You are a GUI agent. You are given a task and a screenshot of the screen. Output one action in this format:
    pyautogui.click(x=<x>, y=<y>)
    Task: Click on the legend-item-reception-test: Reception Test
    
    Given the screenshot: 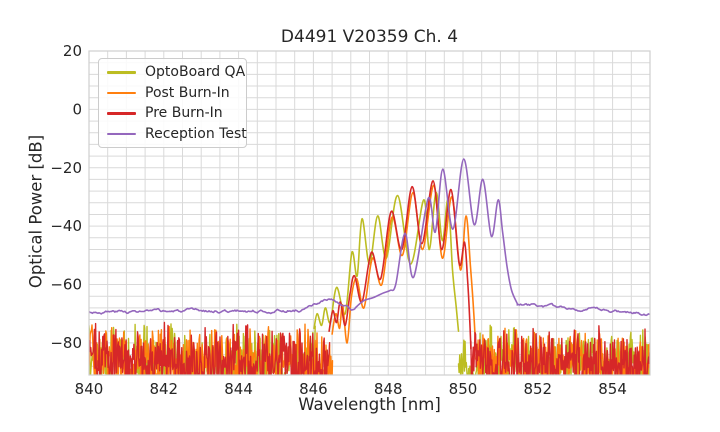 What is the action you would take?
    pyautogui.click(x=177, y=133)
    